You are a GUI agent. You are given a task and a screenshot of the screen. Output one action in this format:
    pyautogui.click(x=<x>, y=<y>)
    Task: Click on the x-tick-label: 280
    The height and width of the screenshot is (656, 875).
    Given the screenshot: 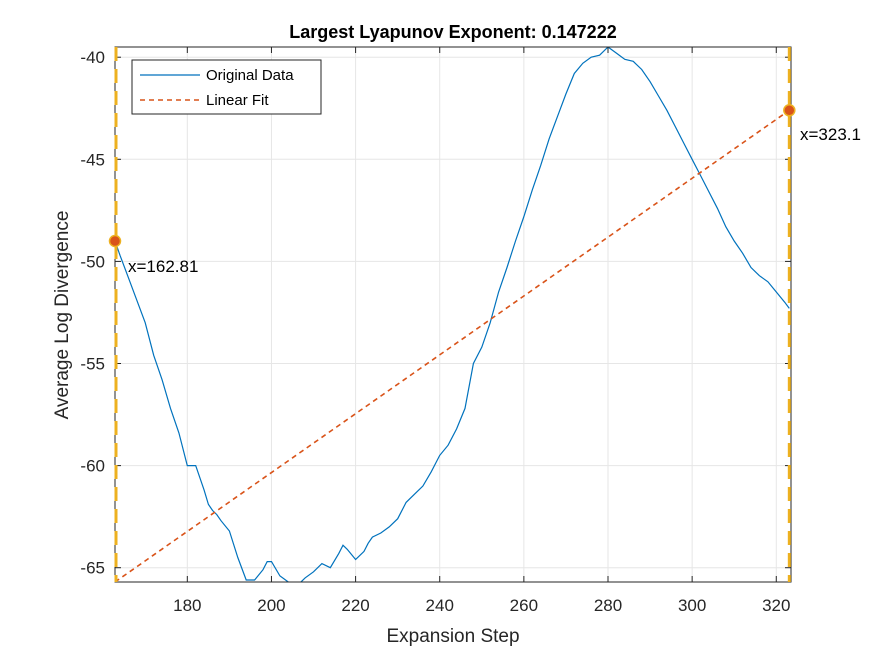 What is the action you would take?
    pyautogui.click(x=608, y=605)
    